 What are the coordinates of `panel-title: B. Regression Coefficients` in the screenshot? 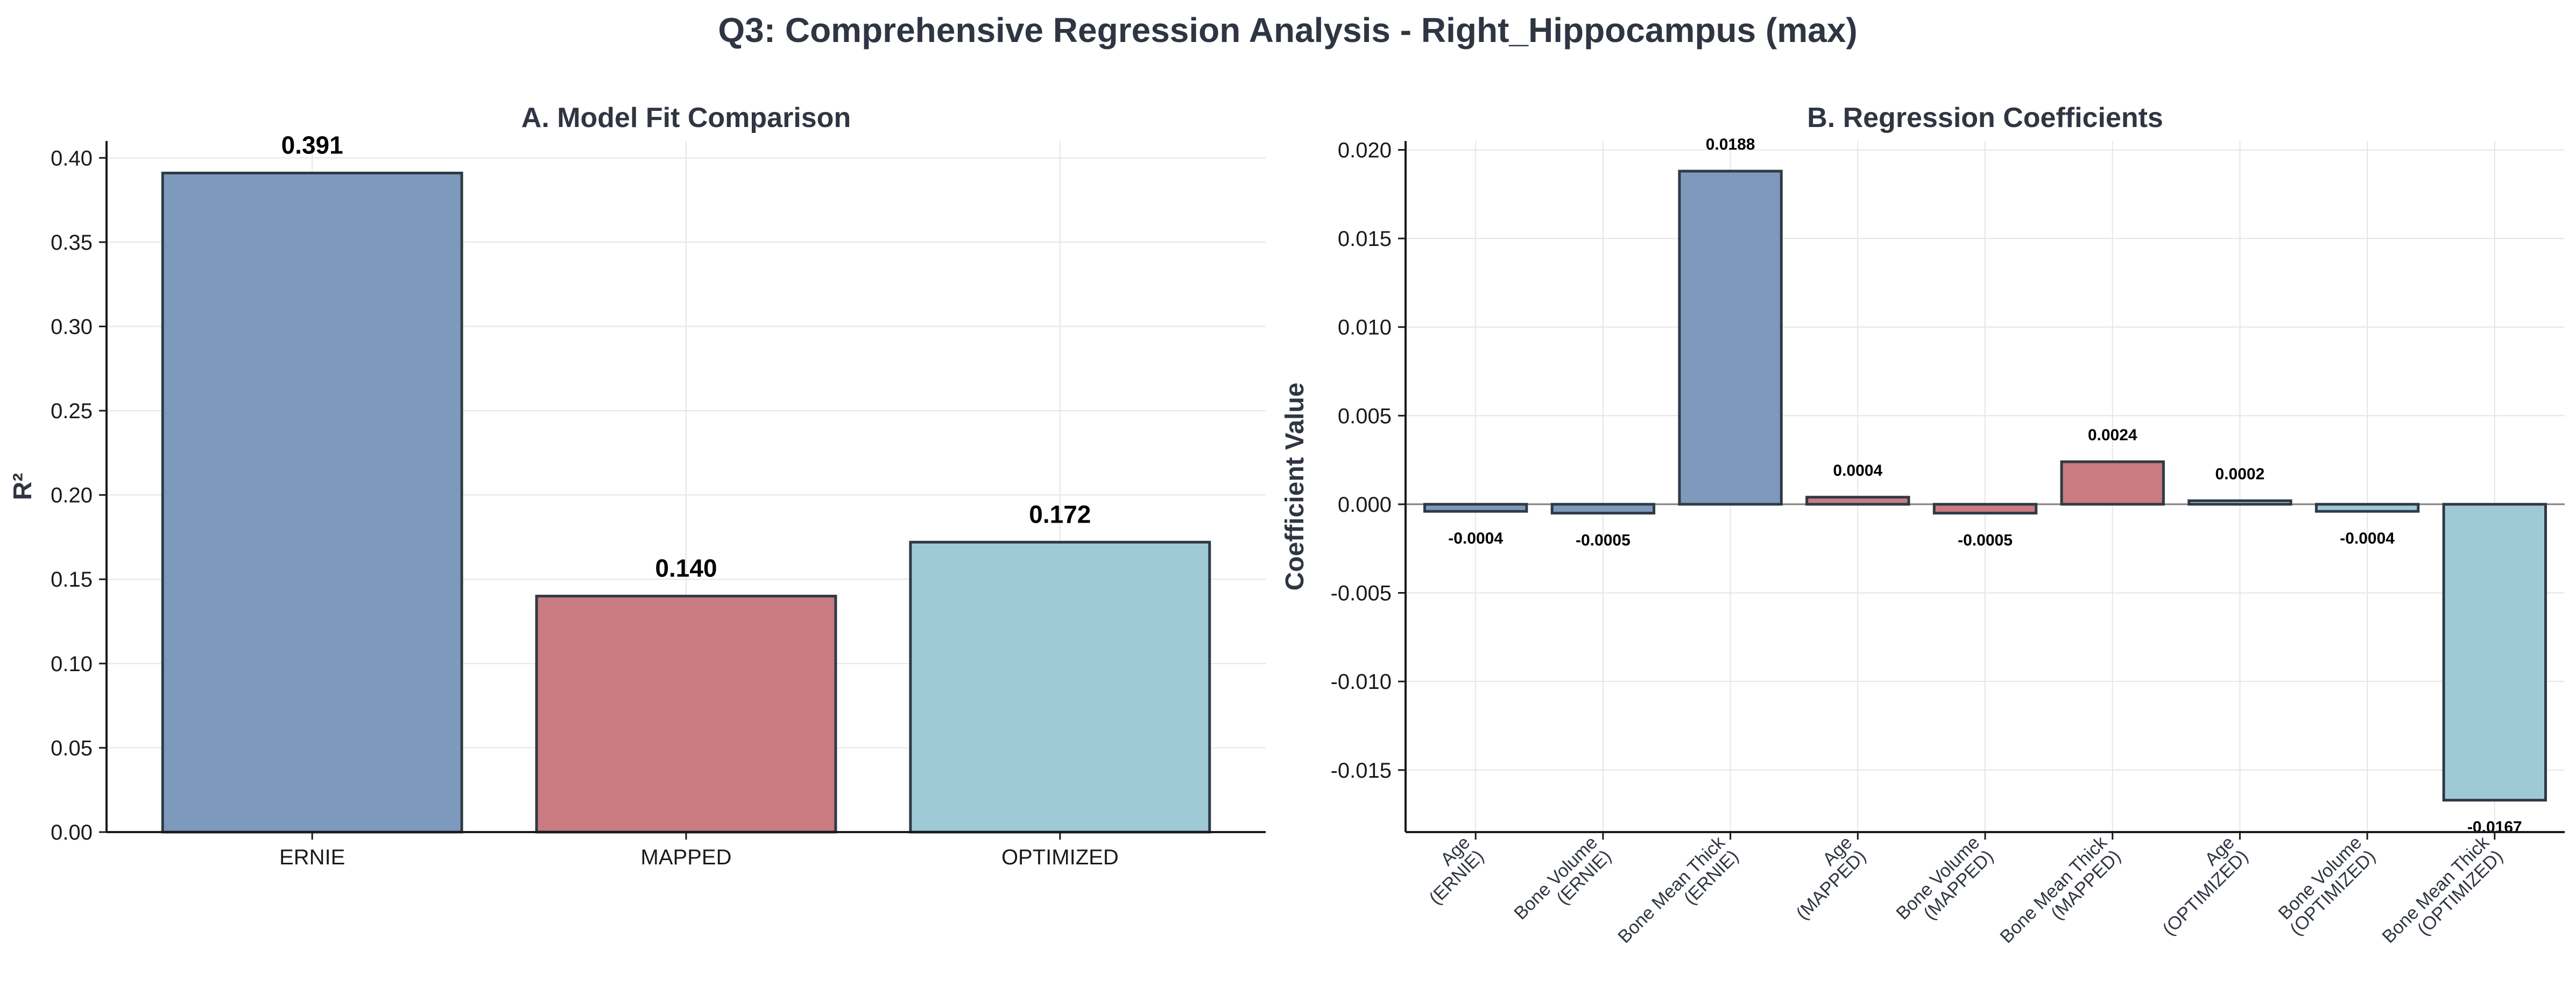 It's located at (1985, 117).